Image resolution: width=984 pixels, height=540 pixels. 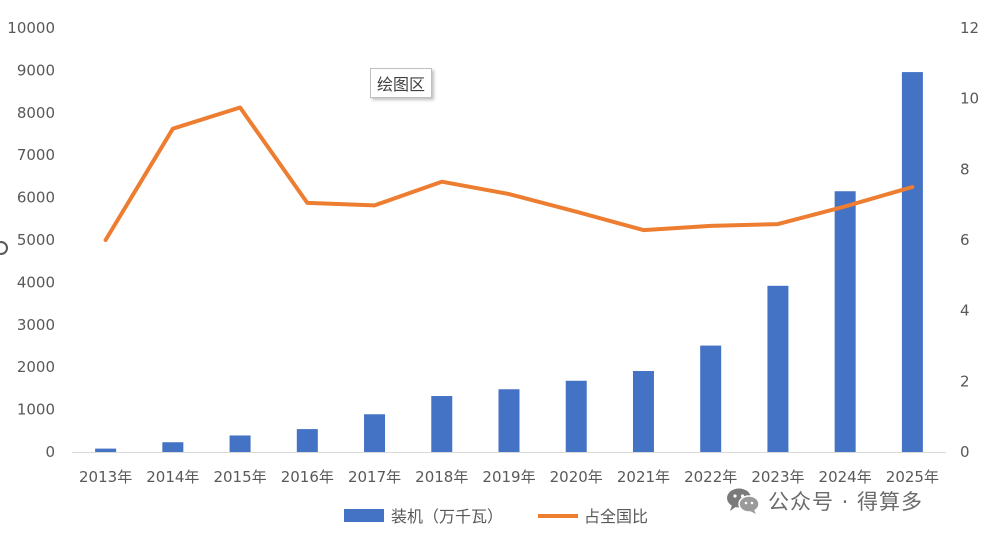 I want to click on x-tick-label: 2016年, so click(x=307, y=477).